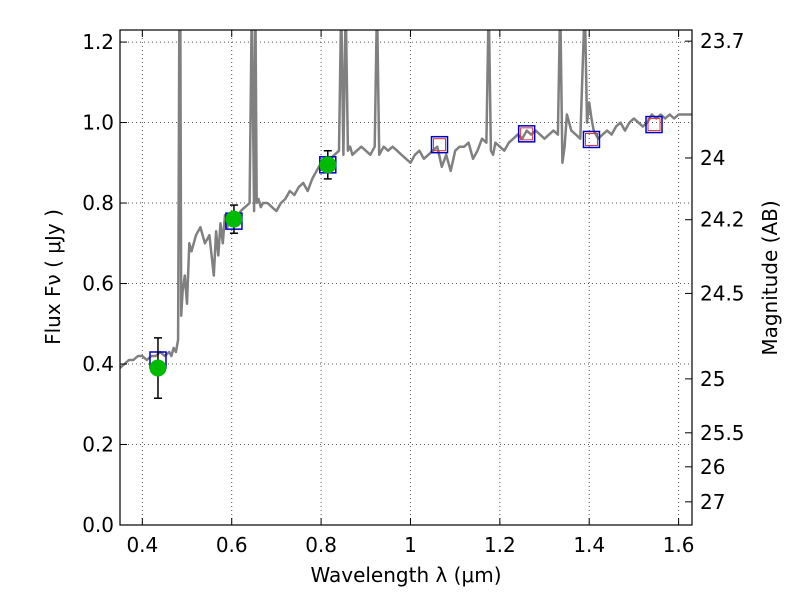  I want to click on y-tick-label: 0.4, so click(98, 364).